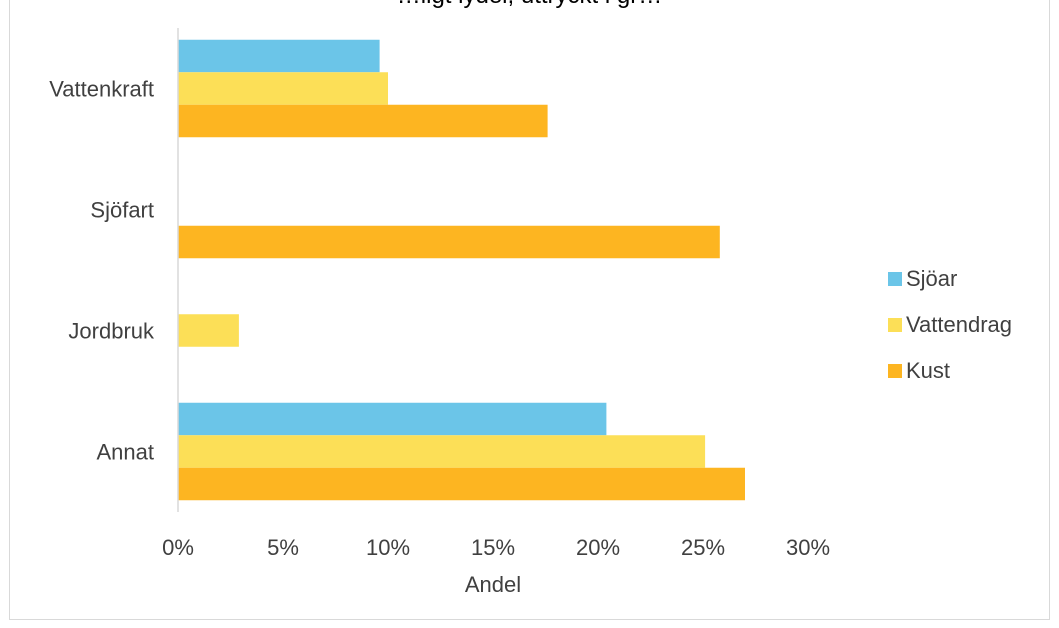  I want to click on legend-item-sjoar: Sjöar, so click(950, 279).